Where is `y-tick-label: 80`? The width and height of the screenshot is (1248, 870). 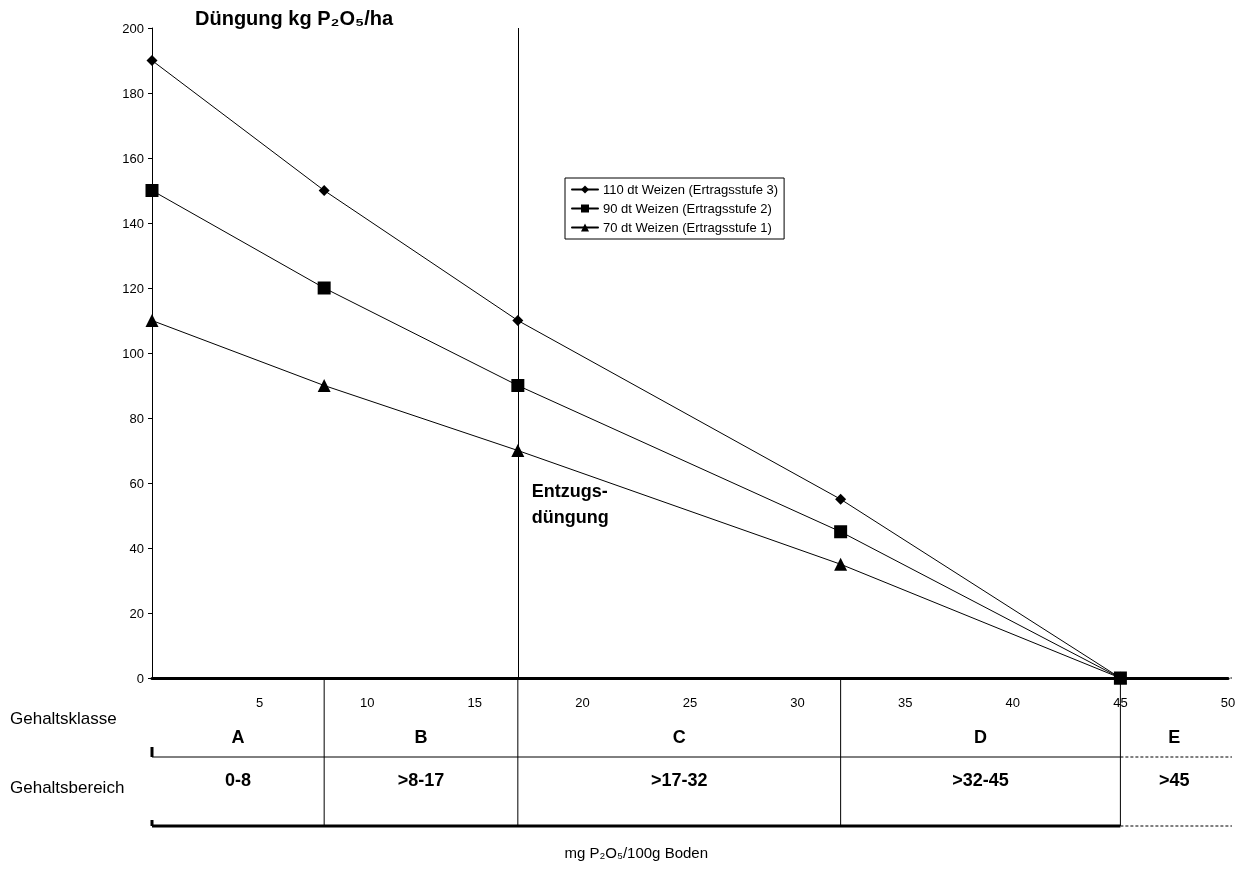
y-tick-label: 80 is located at coordinates (136, 418).